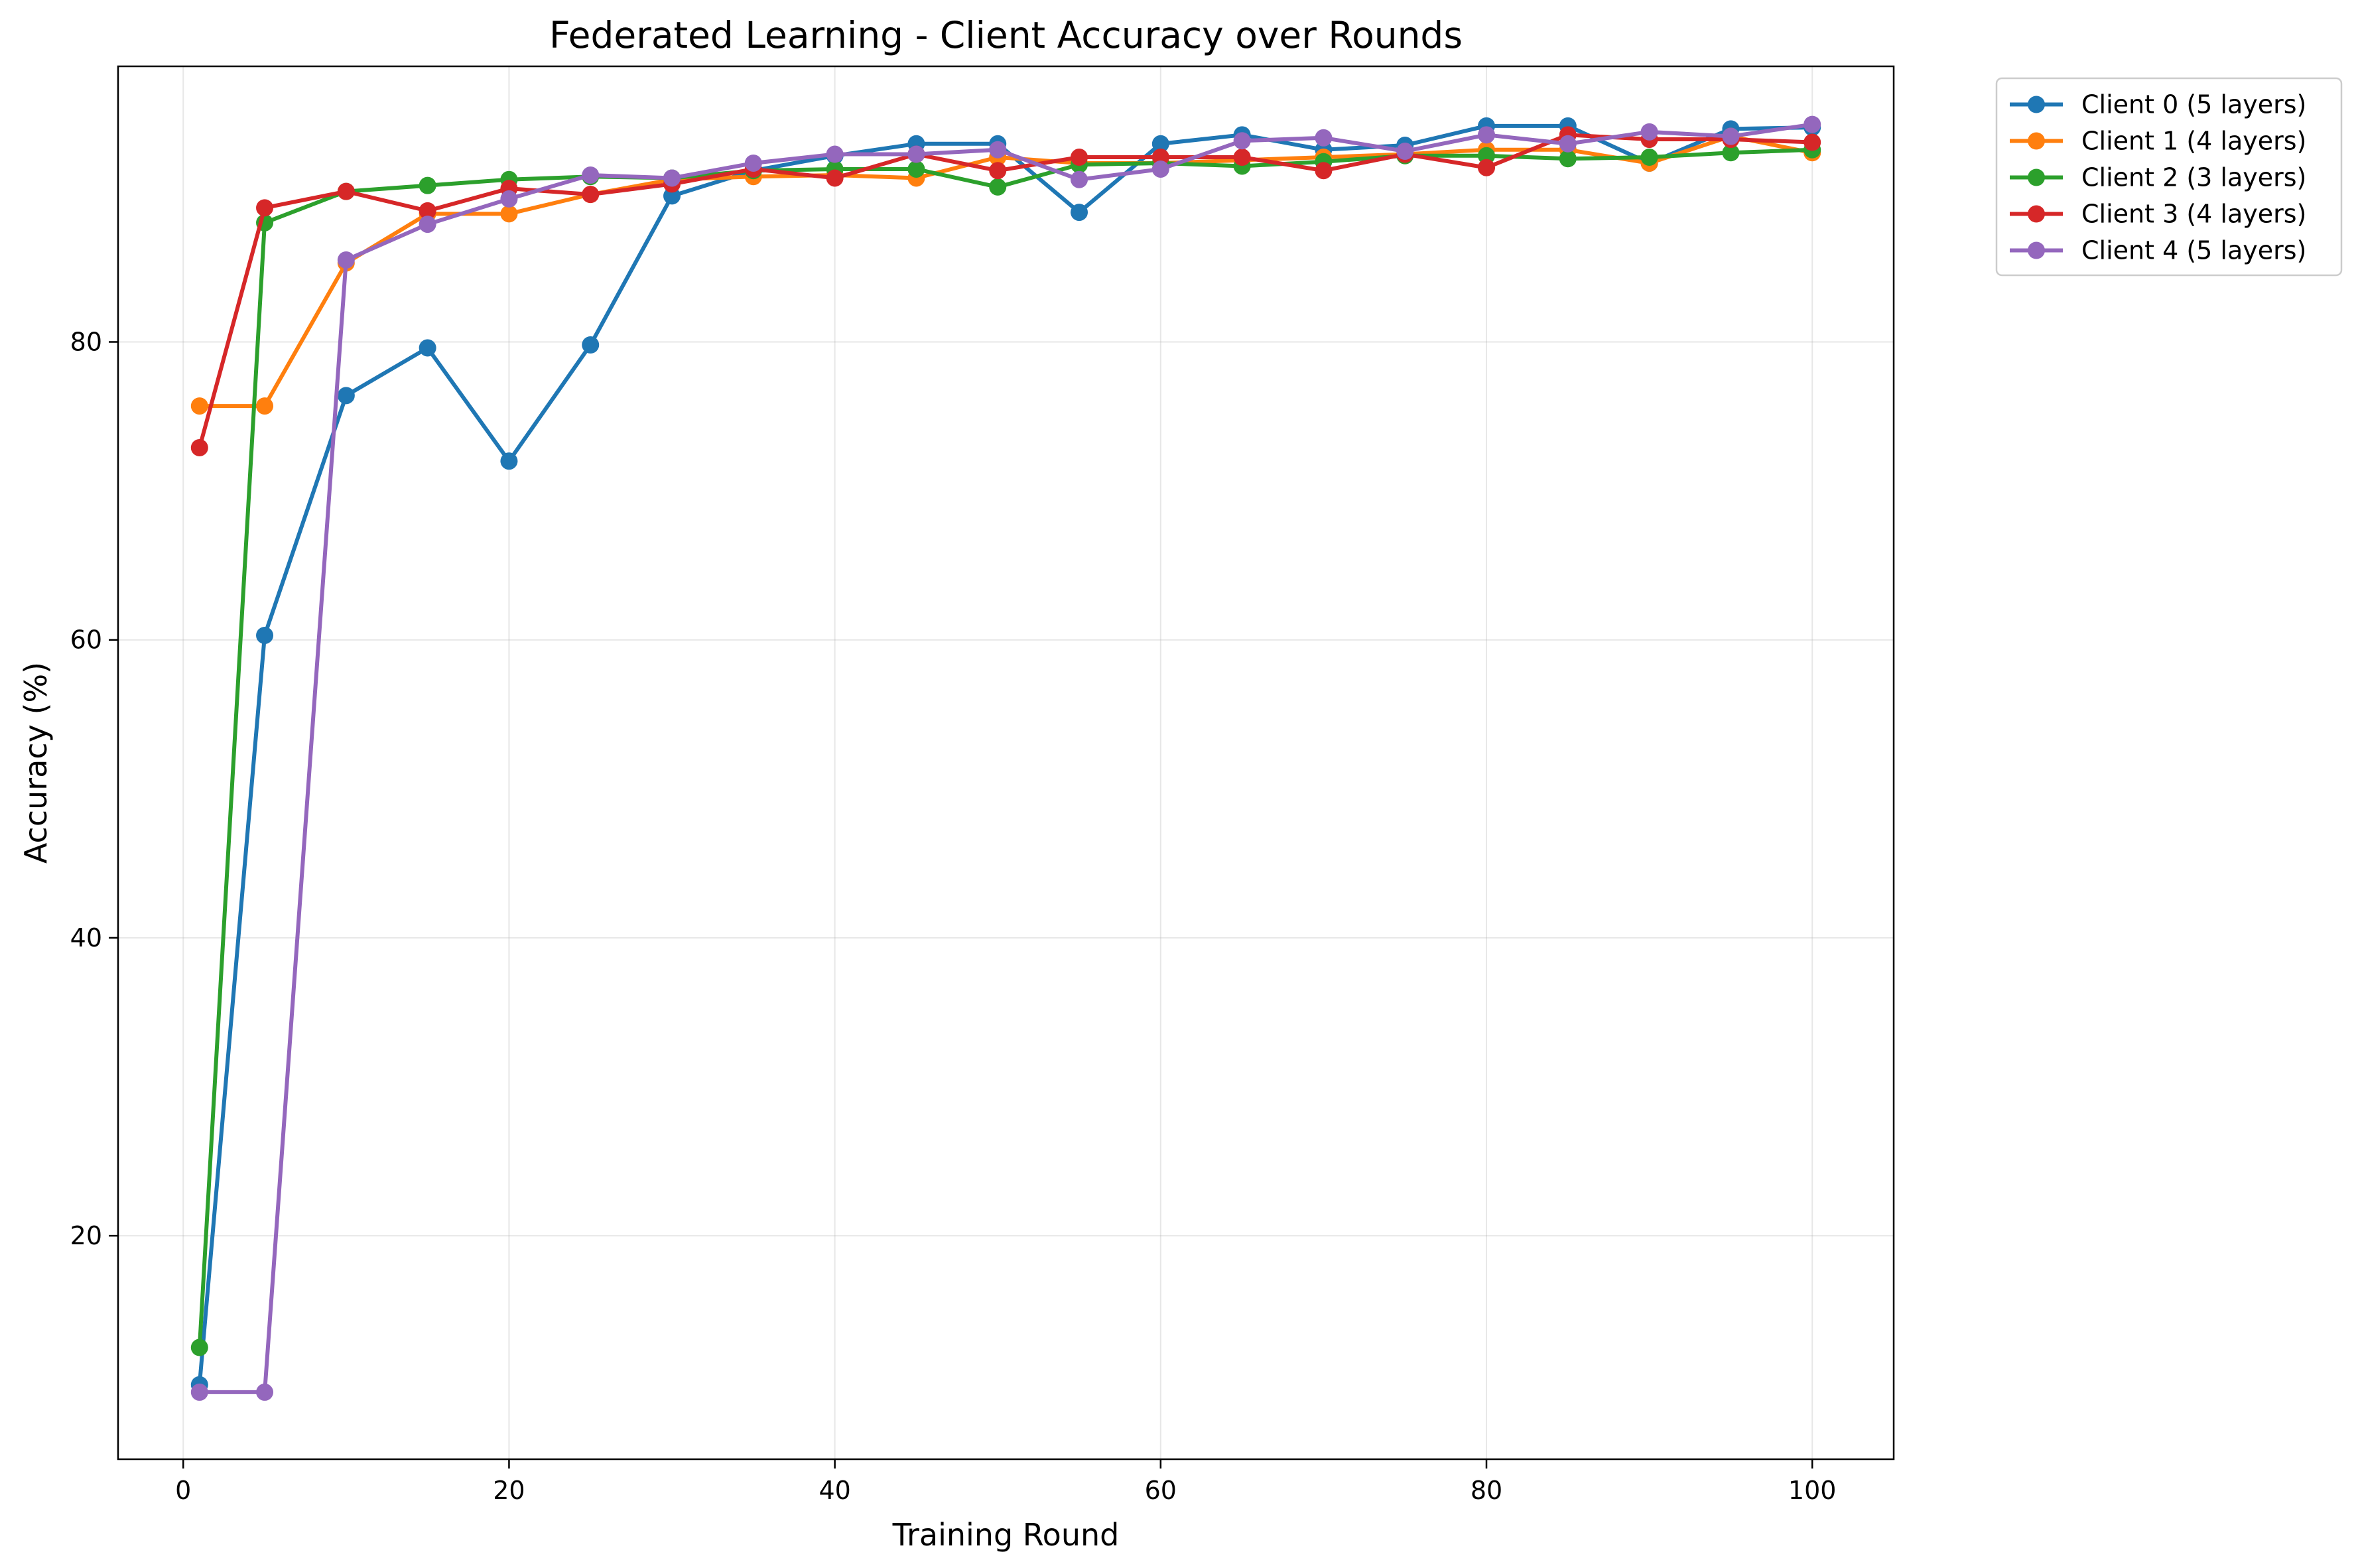 The height and width of the screenshot is (1568, 2360). What do you see at coordinates (86, 938) in the screenshot?
I see `y-tick-label: 40` at bounding box center [86, 938].